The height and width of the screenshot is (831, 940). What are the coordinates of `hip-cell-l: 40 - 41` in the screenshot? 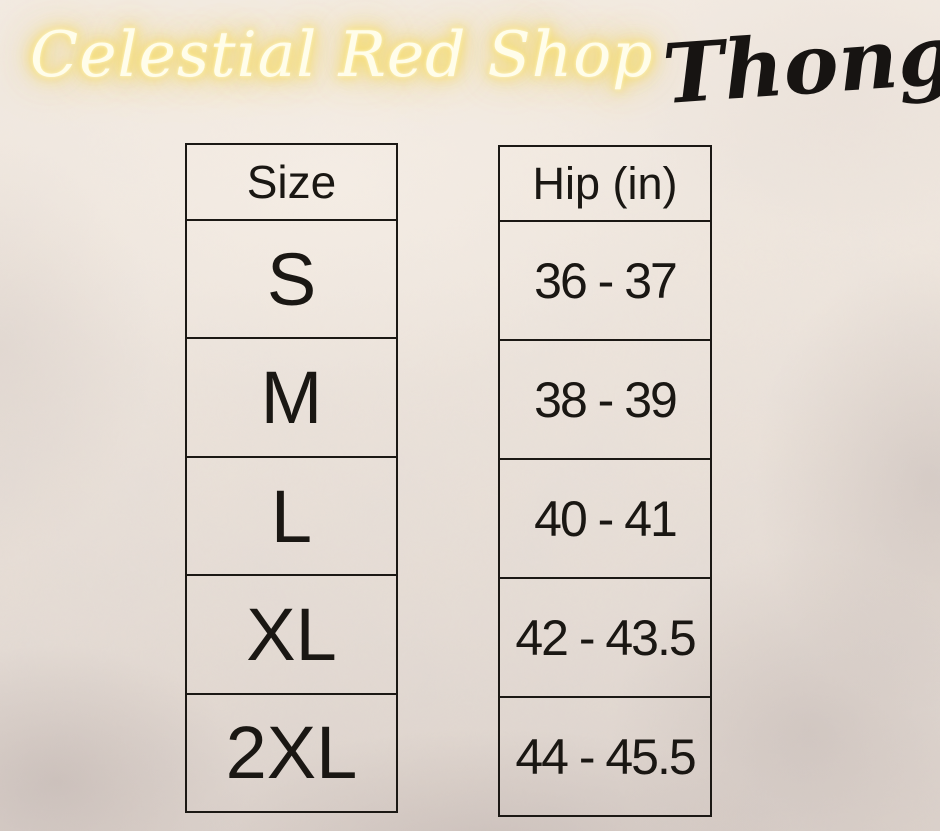 It's located at (605, 519).